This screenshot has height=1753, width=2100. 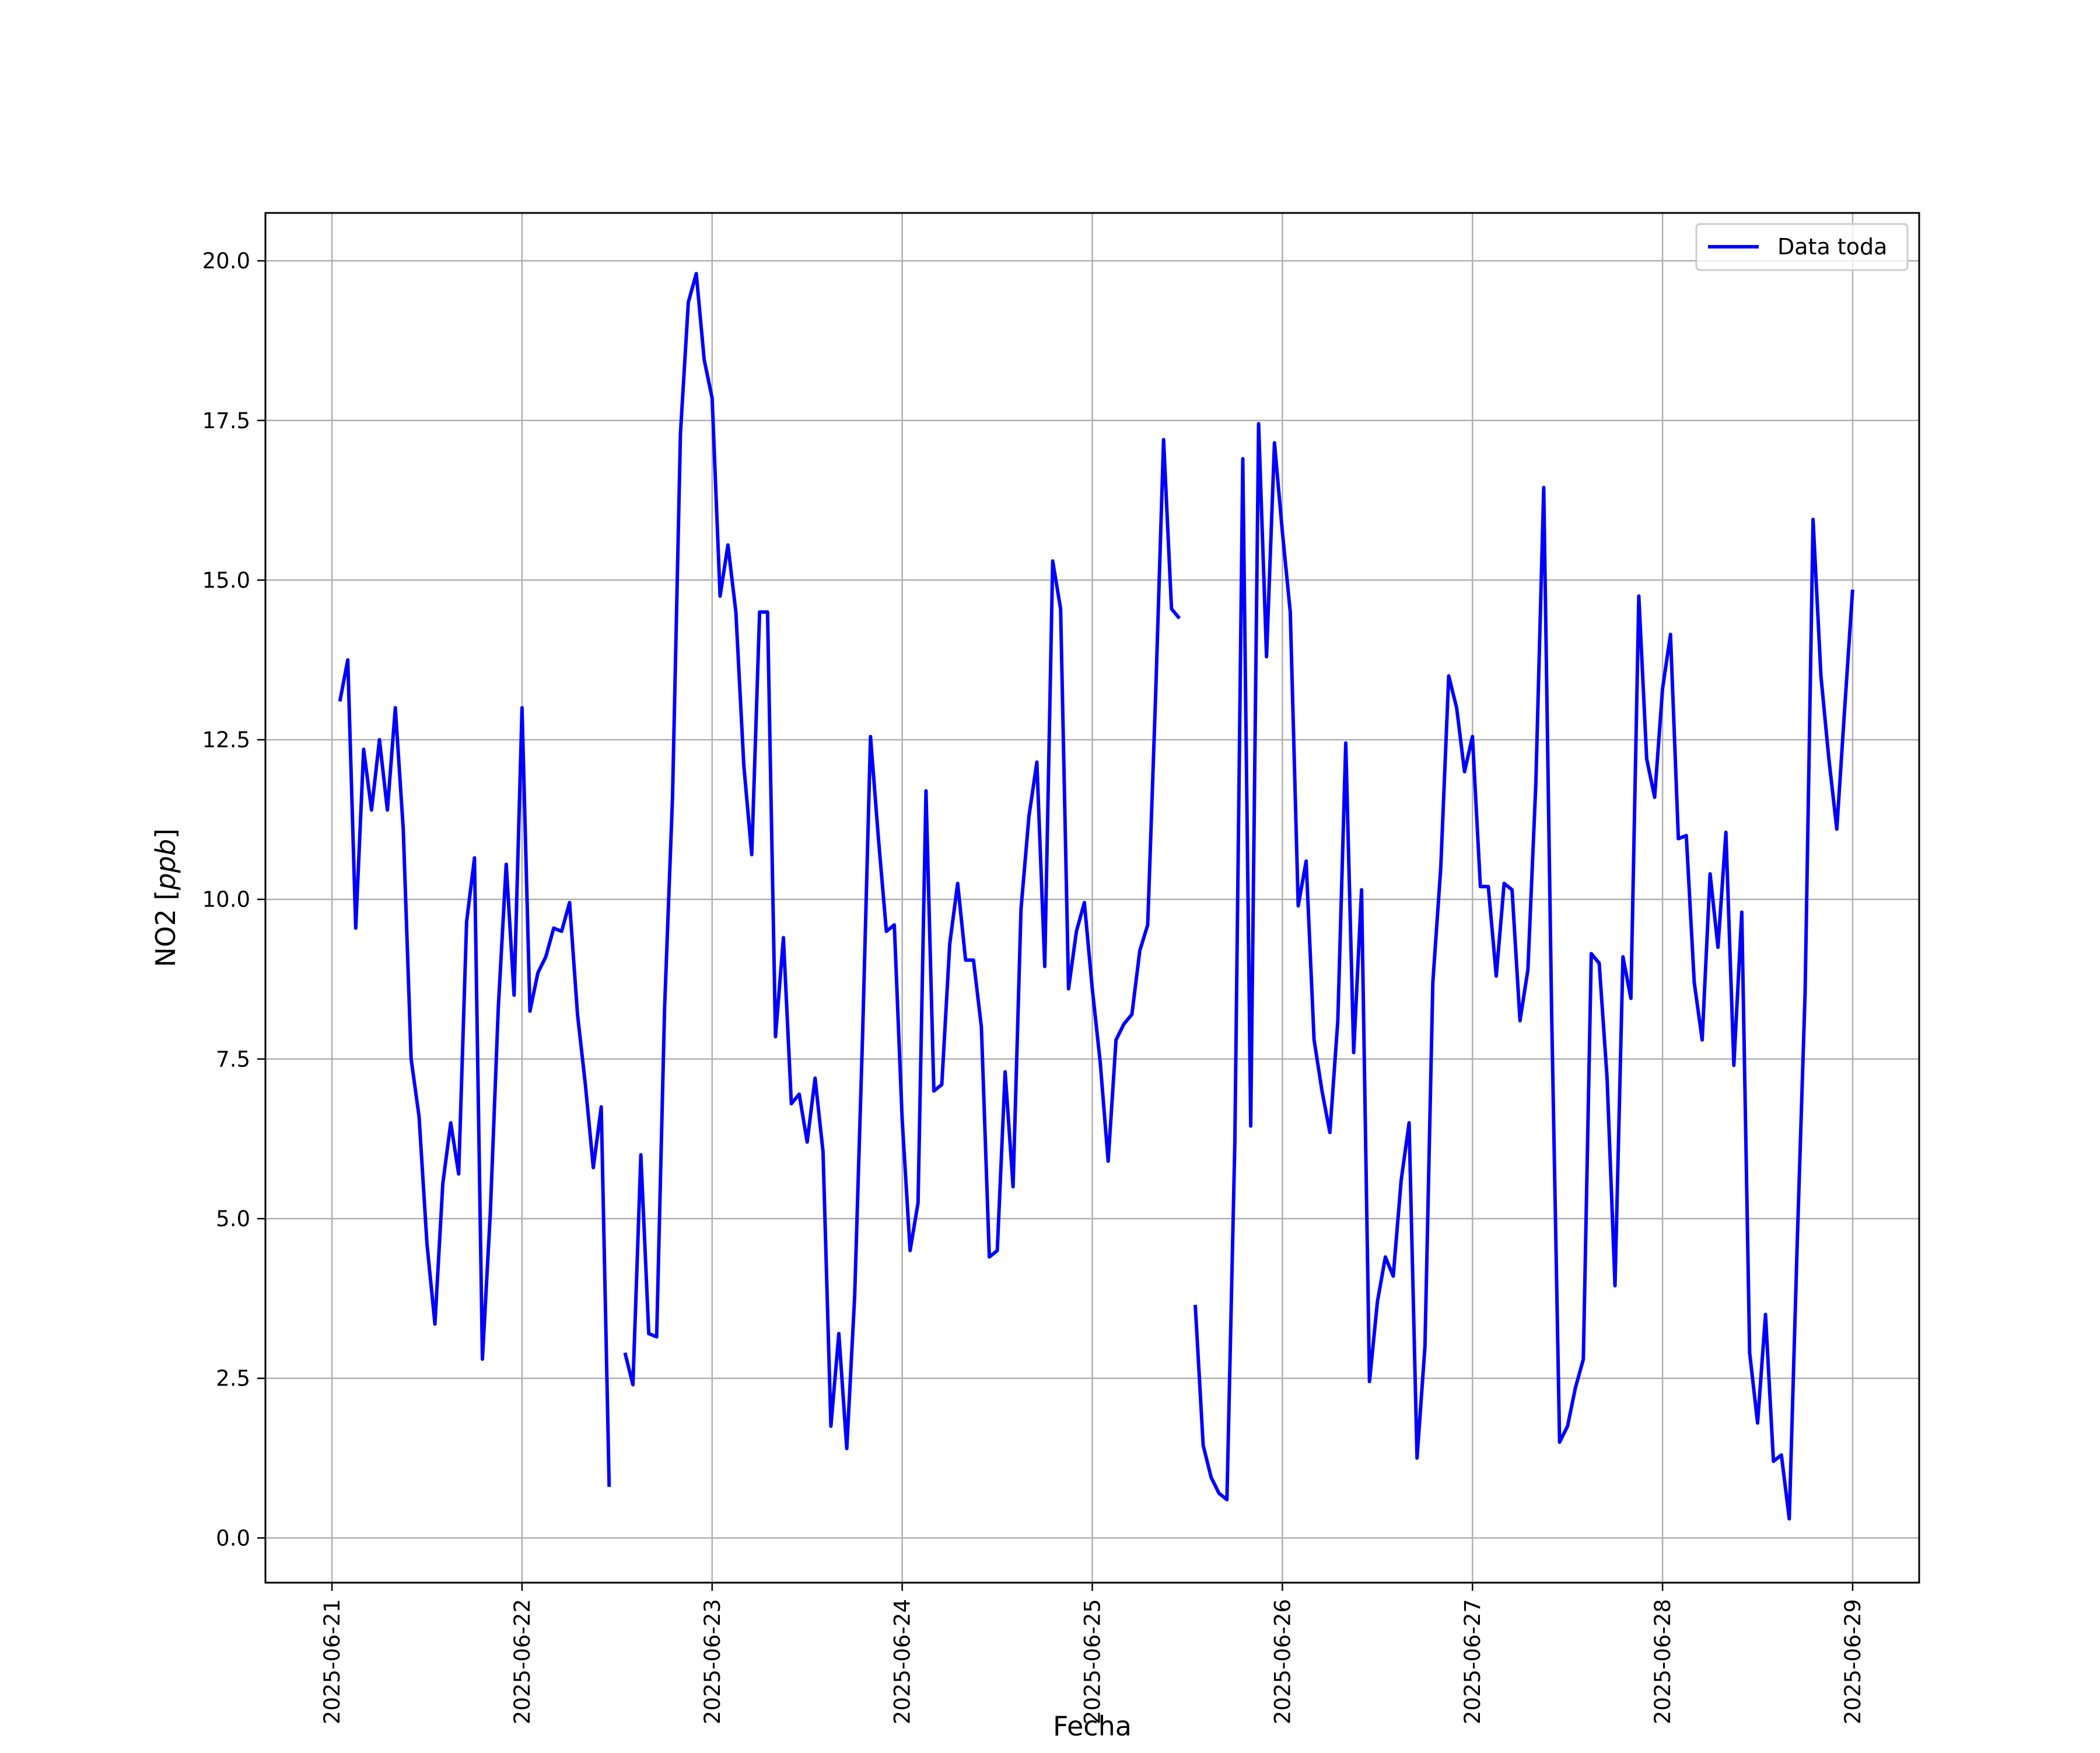 I want to click on y-tick-label: 20.0, so click(x=226, y=261).